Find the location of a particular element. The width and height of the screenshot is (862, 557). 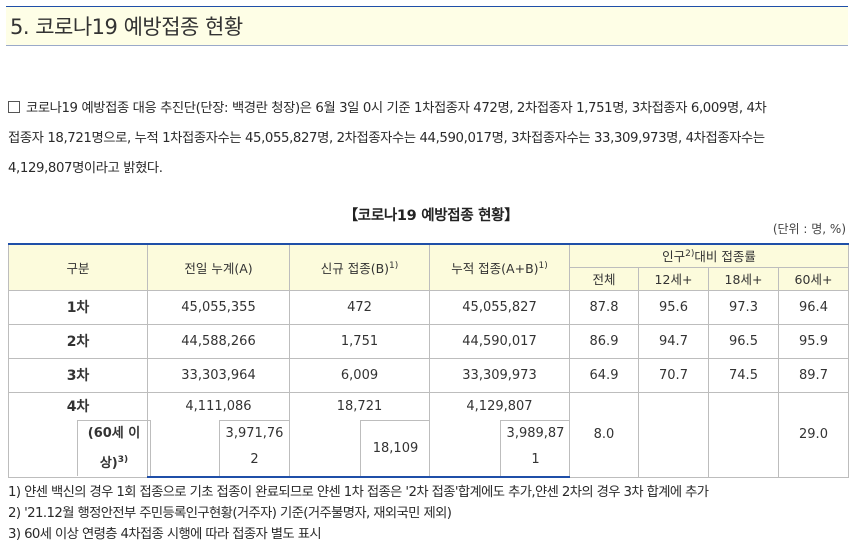

checkbox-square-icon is located at coordinates (14, 107).